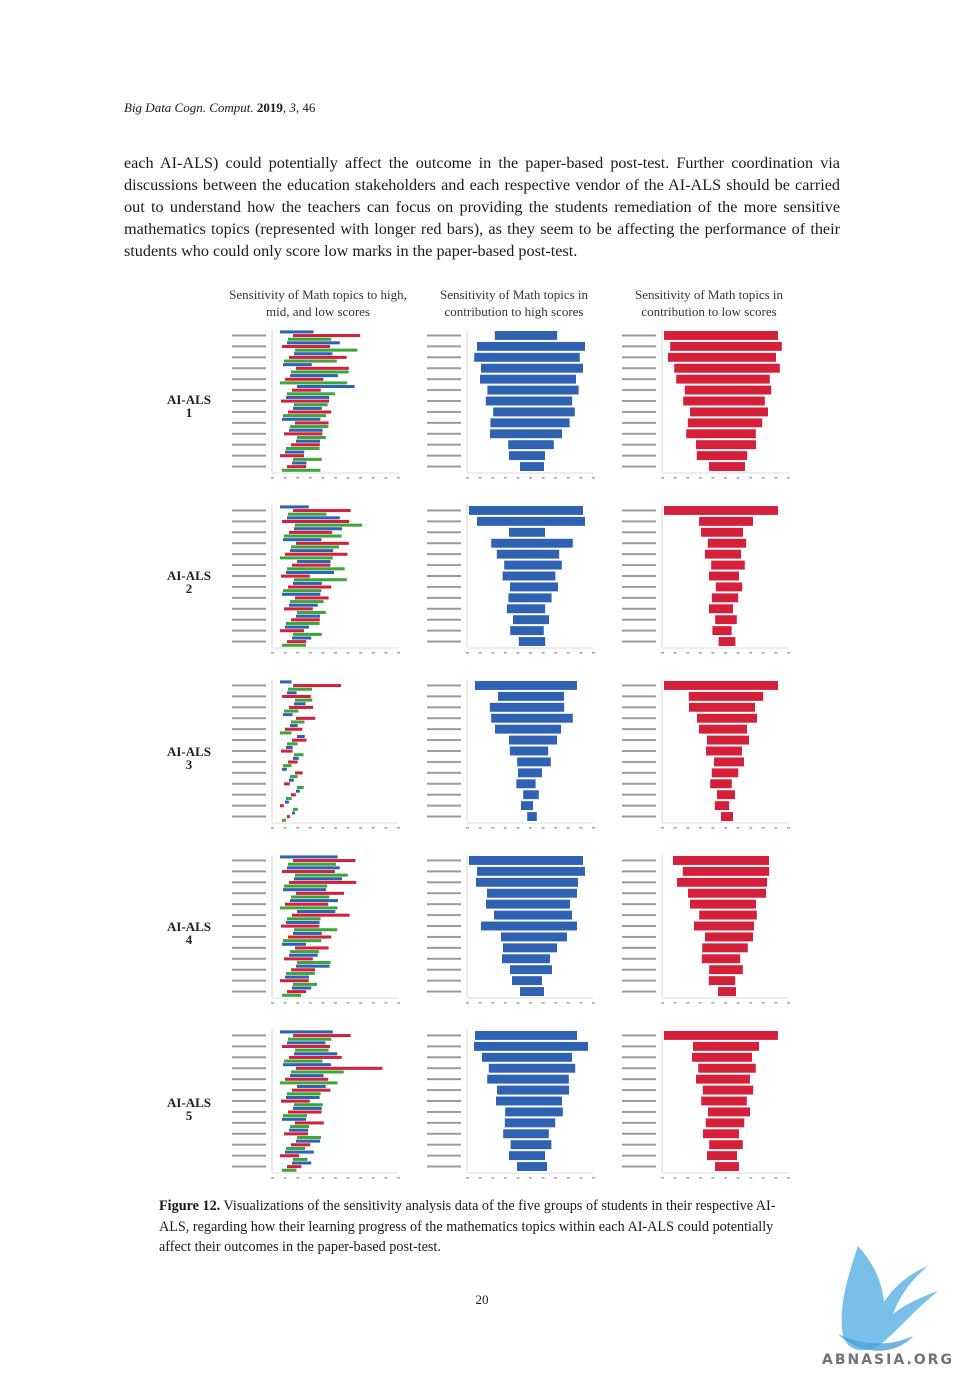 The image size is (964, 1384). I want to click on watermark-text: ABNASIA.ORG, so click(888, 1360).